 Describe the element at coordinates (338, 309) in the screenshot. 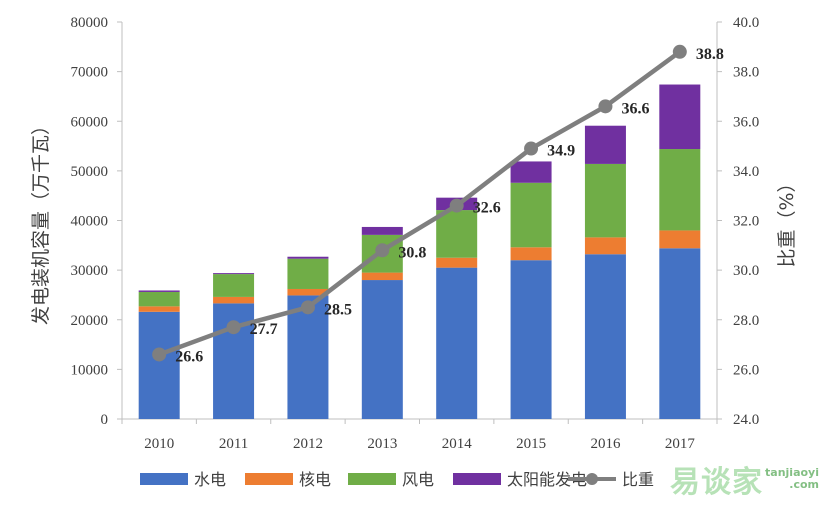

I see `data-label: 28.5` at that location.